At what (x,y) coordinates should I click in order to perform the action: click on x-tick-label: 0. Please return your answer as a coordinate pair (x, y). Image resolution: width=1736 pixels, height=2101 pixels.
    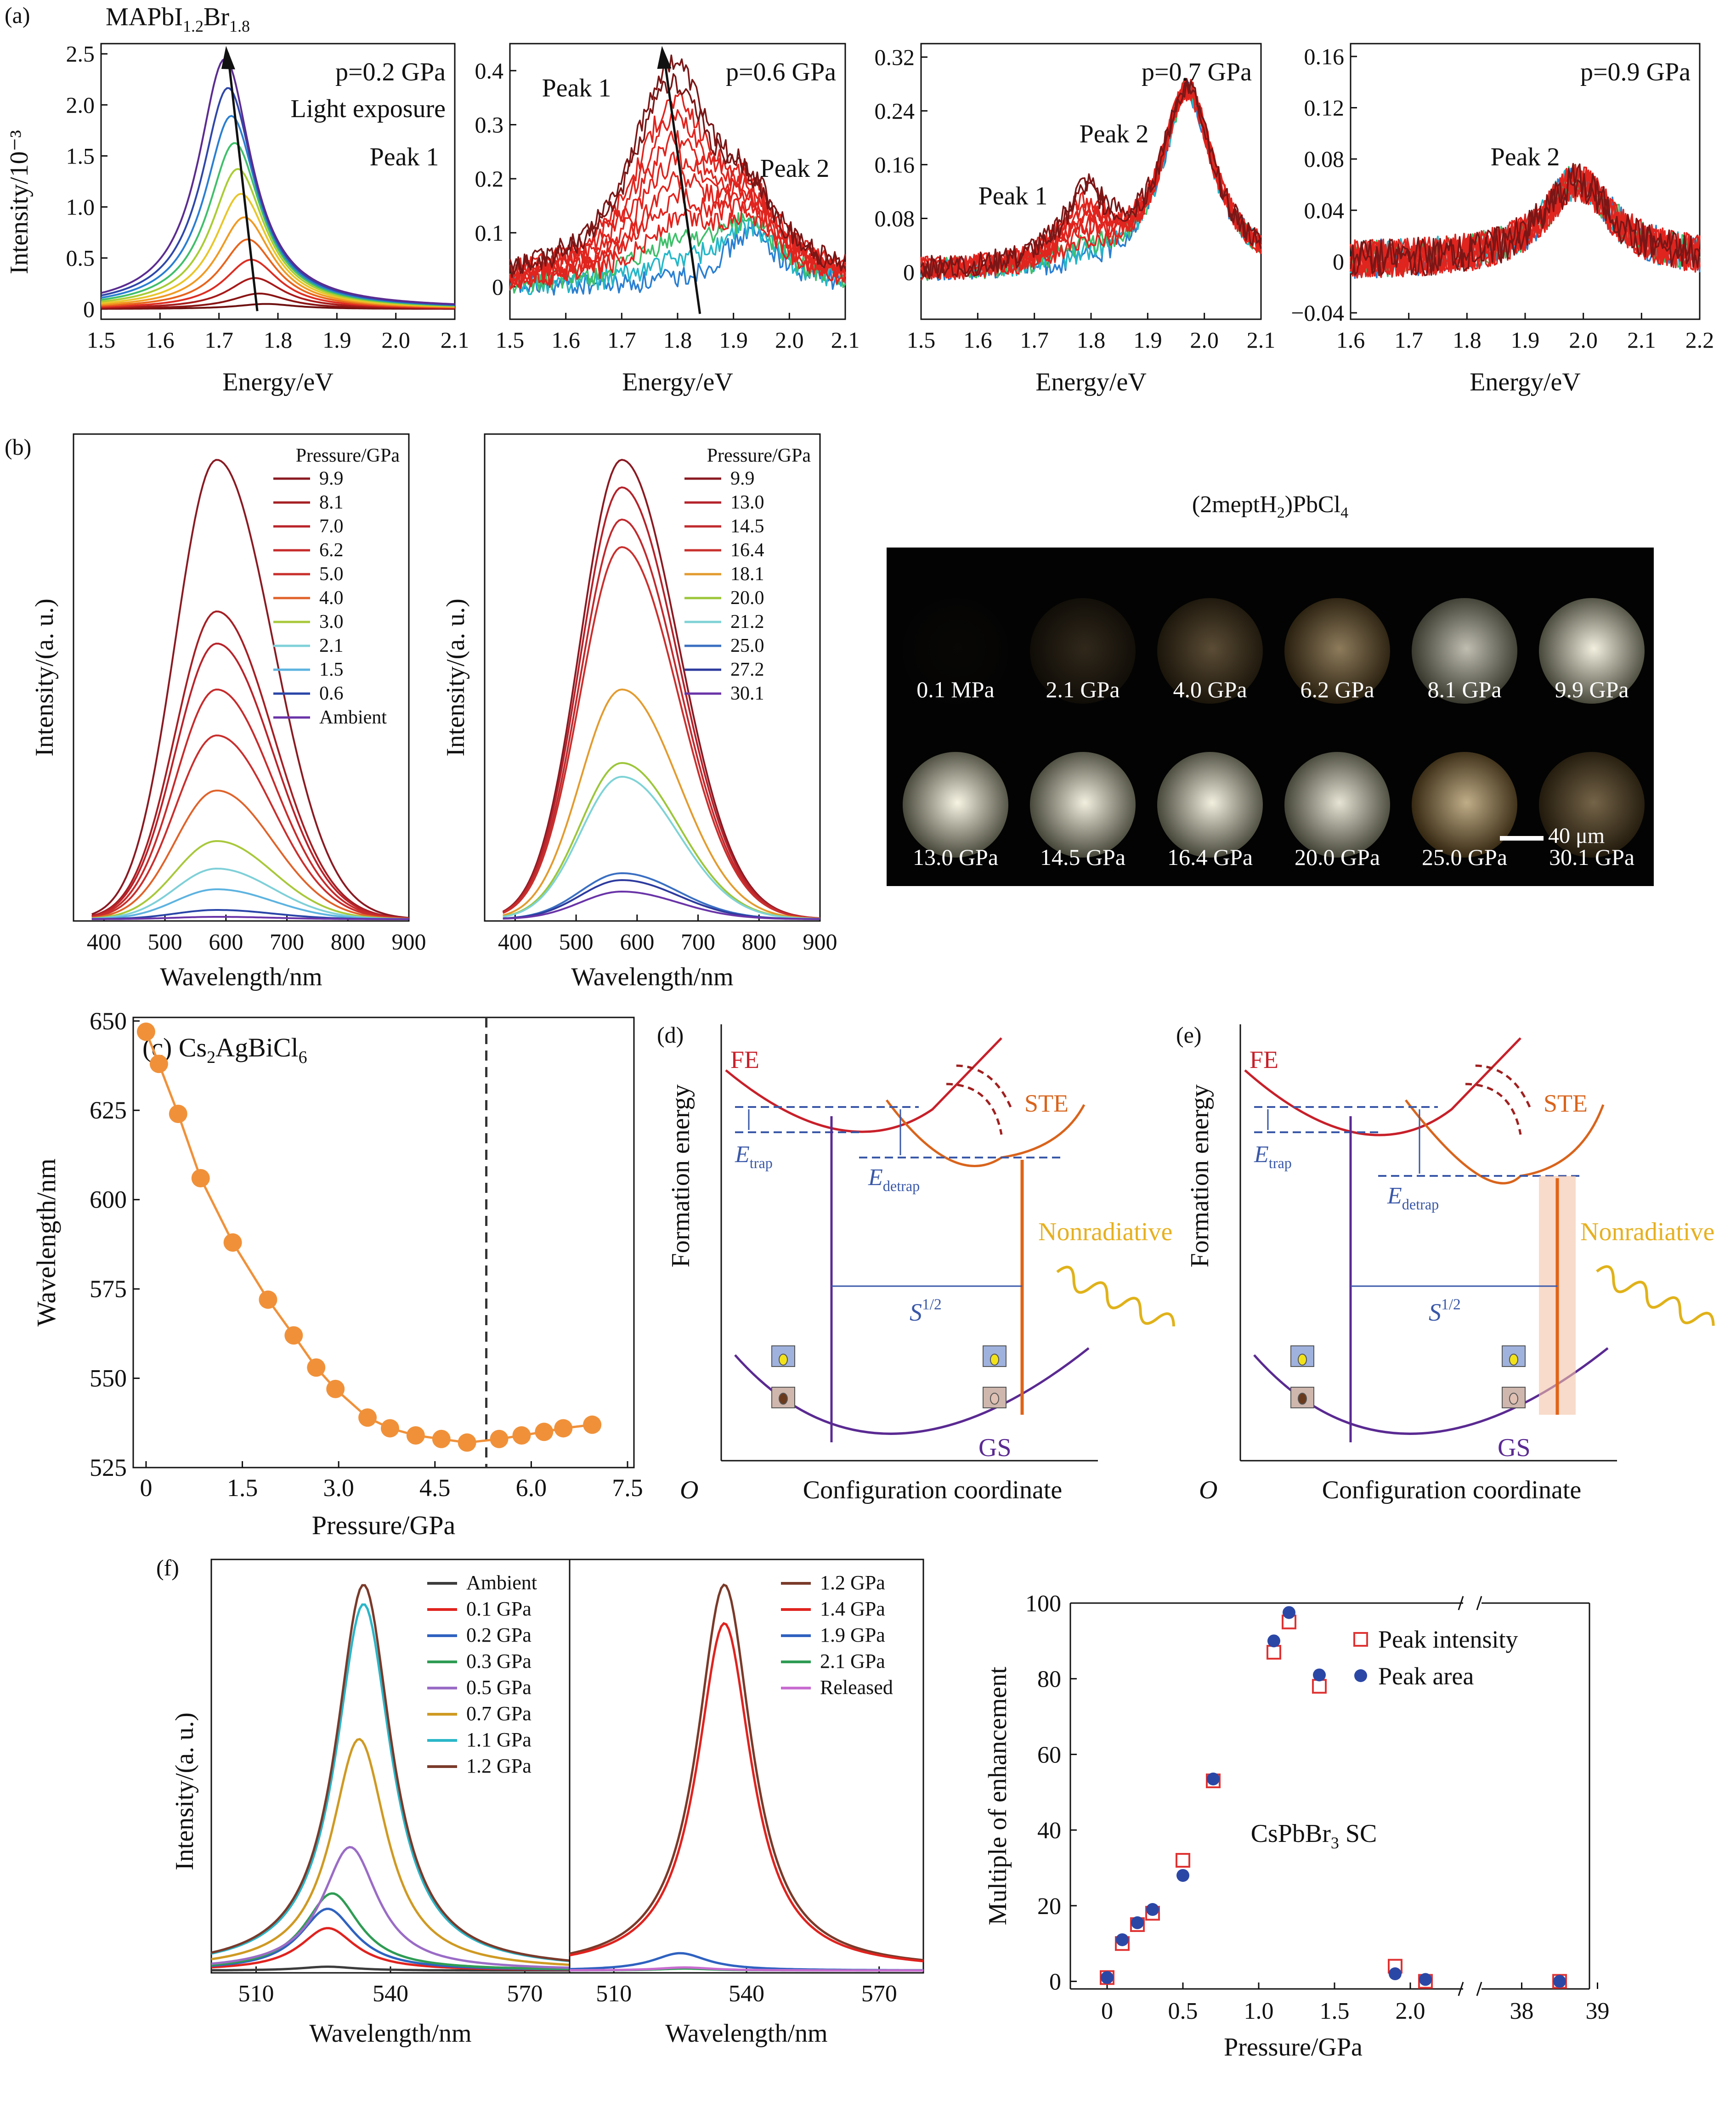
    Looking at the image, I should click on (146, 1488).